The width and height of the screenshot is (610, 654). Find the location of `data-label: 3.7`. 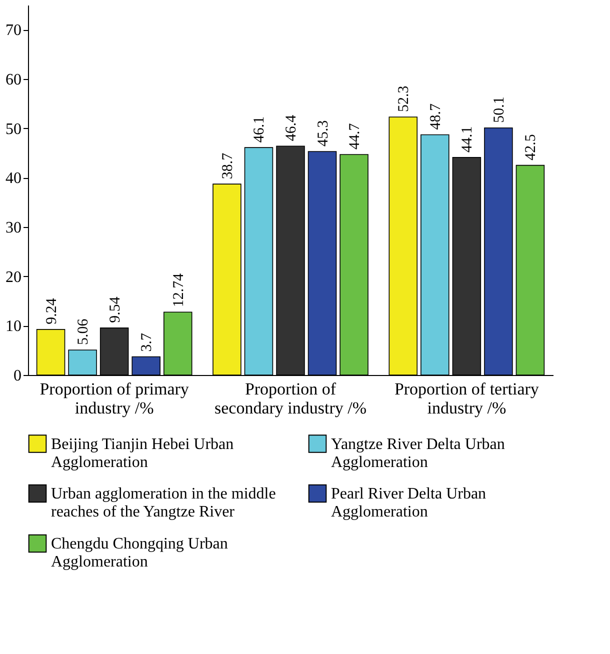

data-label: 3.7 is located at coordinates (147, 342).